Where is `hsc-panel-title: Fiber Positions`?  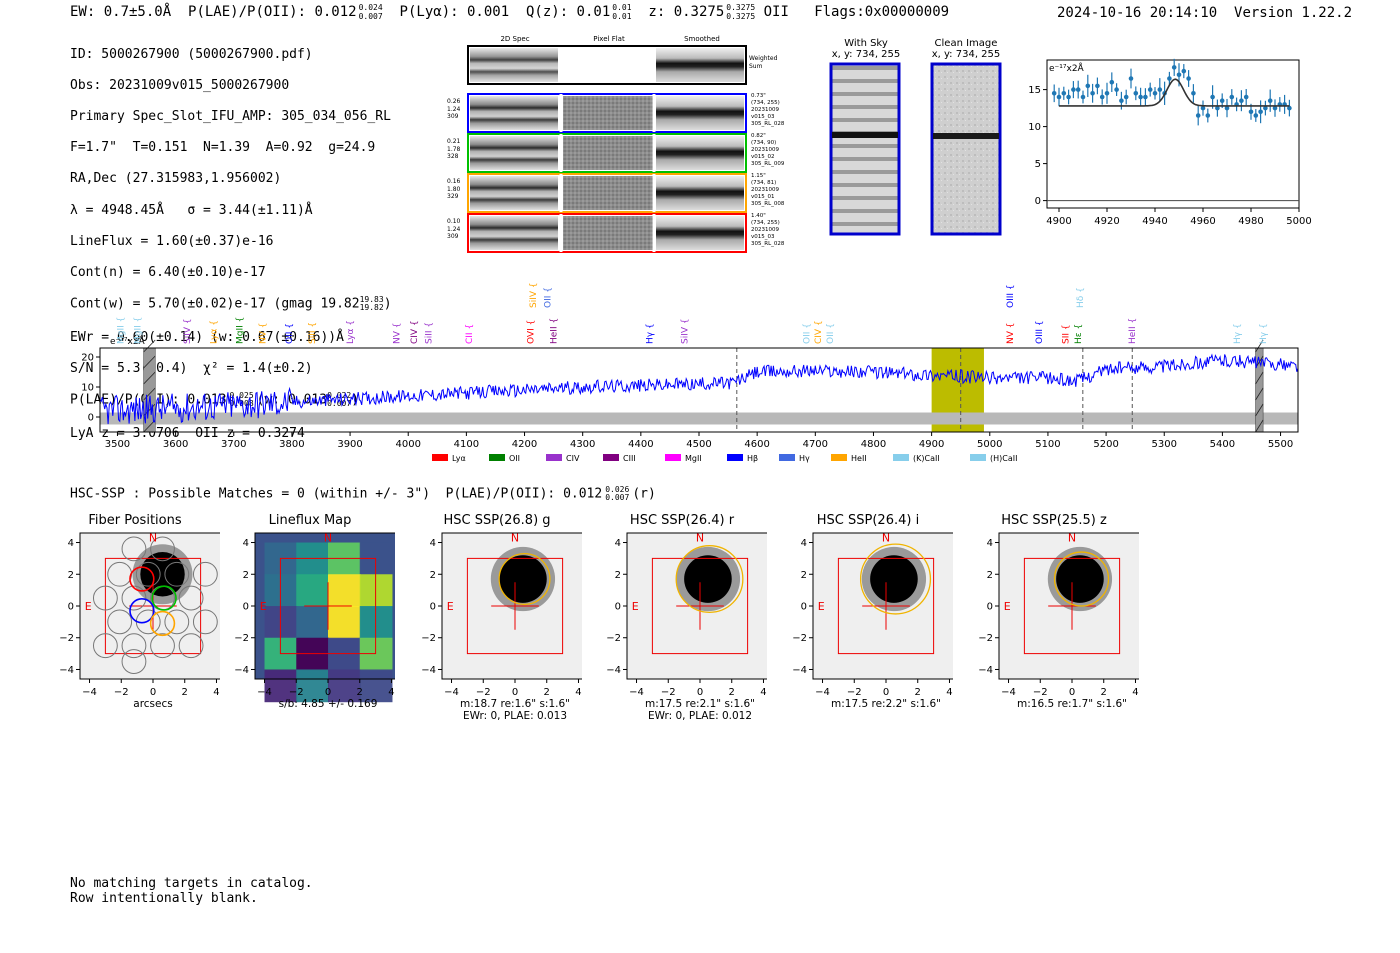 hsc-panel-title: Fiber Positions is located at coordinates (135, 520).